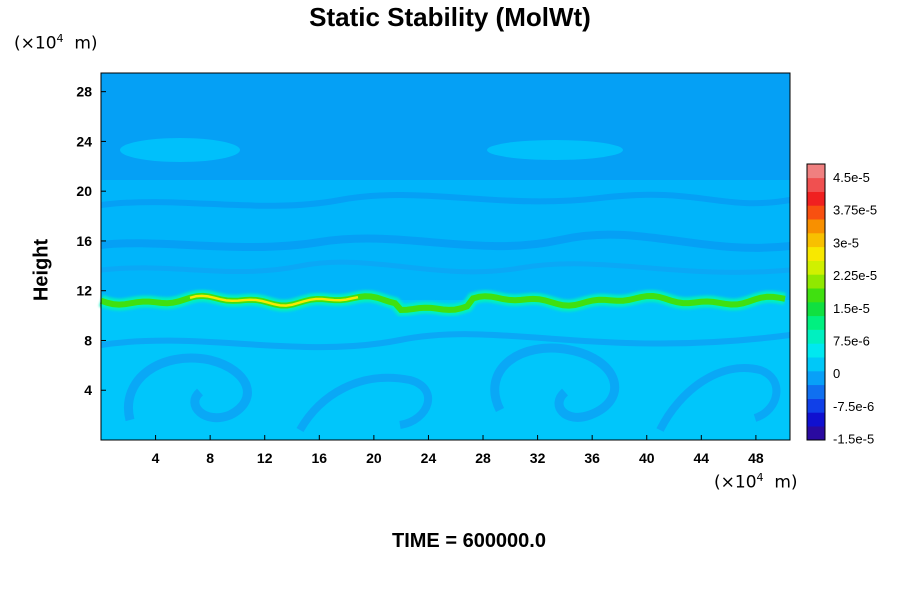  Describe the element at coordinates (702, 458) in the screenshot. I see `x-tick-label: 44` at that location.